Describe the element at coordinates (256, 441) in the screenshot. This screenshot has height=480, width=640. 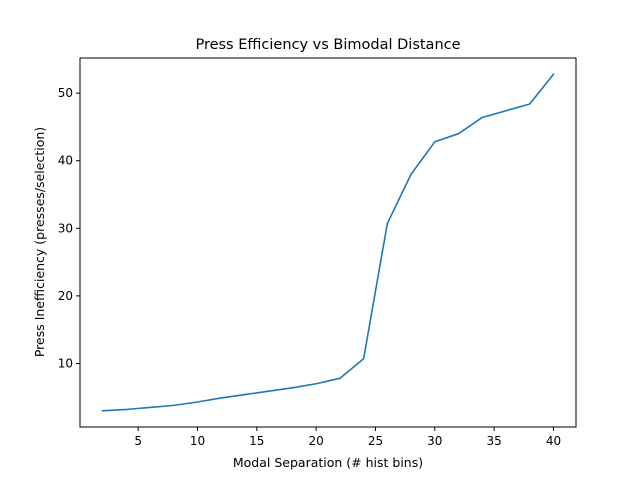
I see `x-tick-label: 15` at that location.